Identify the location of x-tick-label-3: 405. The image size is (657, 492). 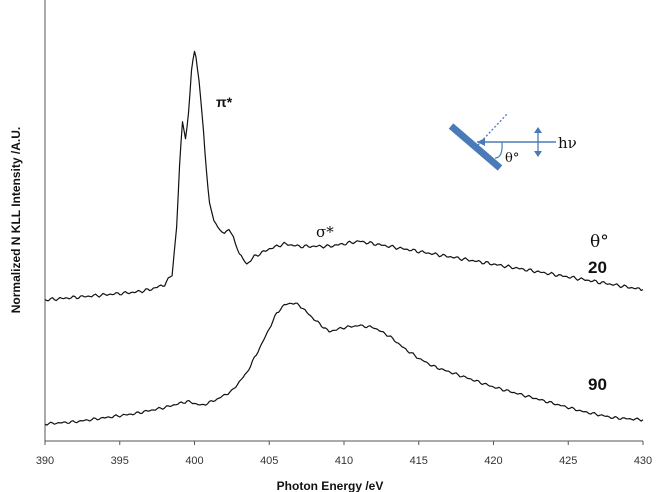
(269, 461).